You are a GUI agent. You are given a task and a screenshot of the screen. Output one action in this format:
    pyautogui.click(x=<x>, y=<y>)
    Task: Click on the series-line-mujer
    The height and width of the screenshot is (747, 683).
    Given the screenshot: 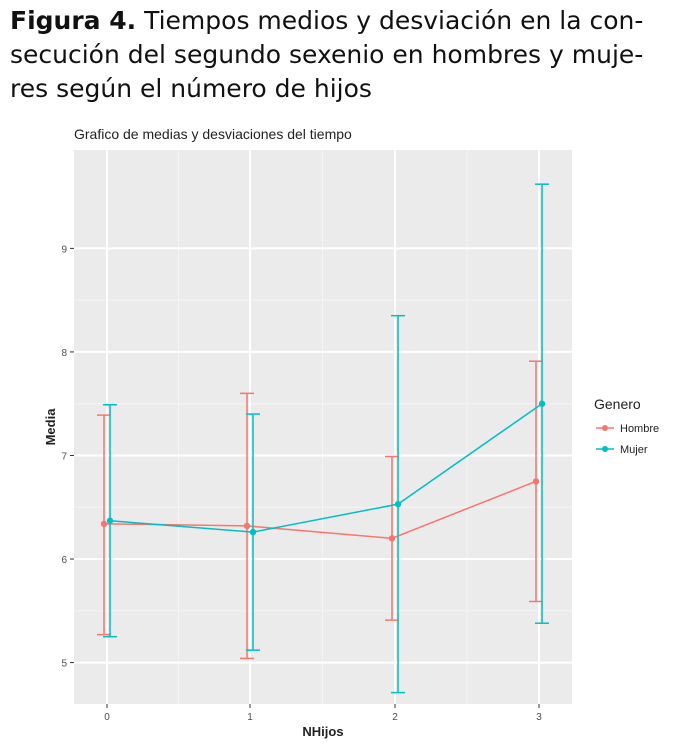 What is the action you would take?
    pyautogui.click(x=326, y=468)
    